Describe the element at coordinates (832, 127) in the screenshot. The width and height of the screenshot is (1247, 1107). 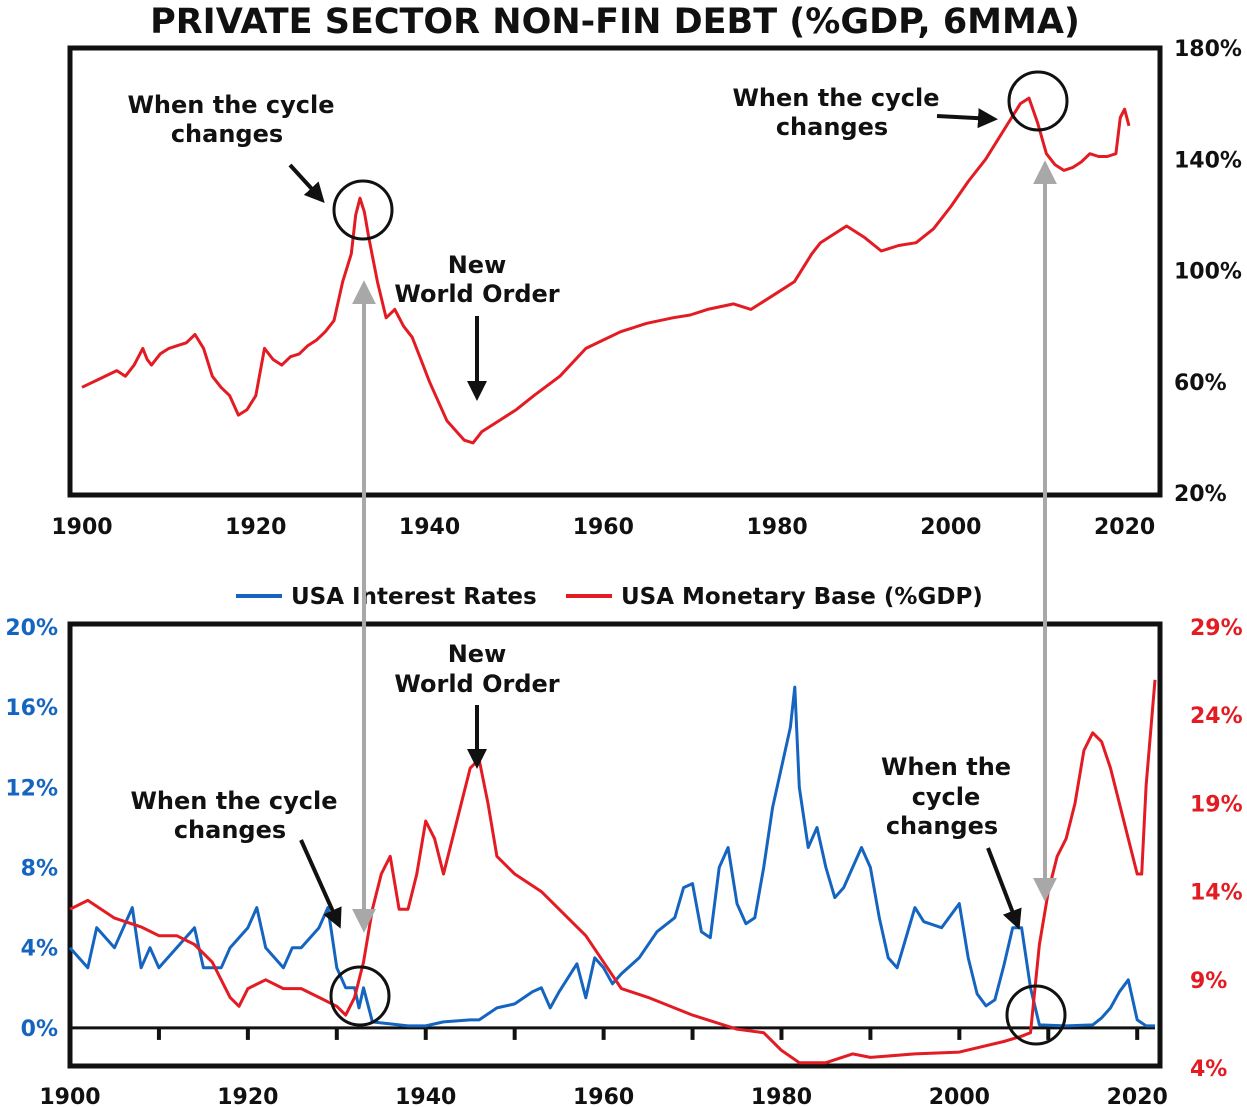
I see `top-right-cycle-line2: changes` at that location.